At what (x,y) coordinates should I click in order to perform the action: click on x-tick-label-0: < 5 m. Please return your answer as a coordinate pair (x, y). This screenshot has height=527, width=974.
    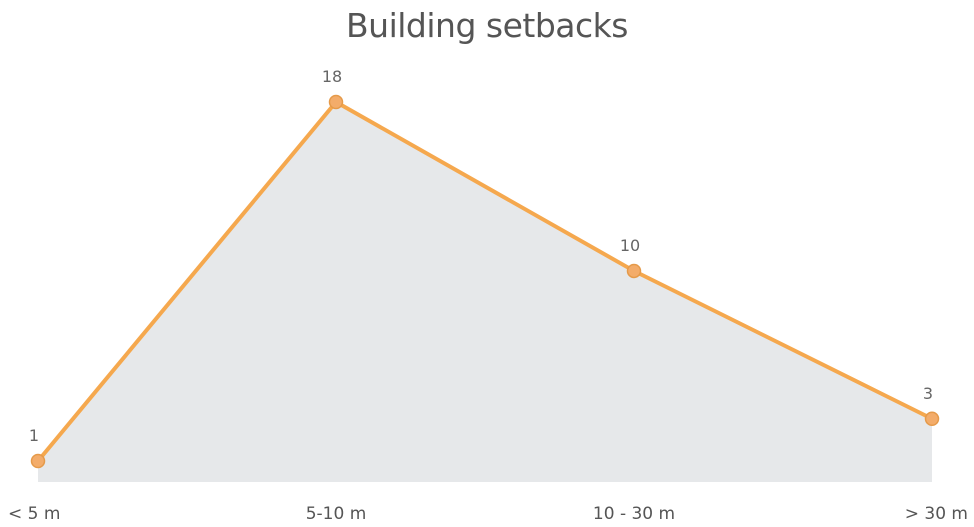
    Looking at the image, I should click on (34, 514).